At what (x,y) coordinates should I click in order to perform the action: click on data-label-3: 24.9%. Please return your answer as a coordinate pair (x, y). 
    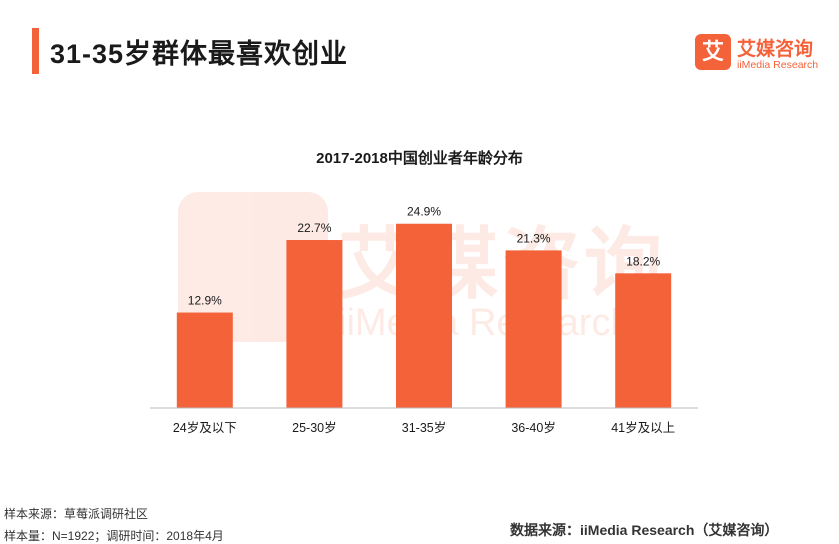
    Looking at the image, I should click on (424, 212).